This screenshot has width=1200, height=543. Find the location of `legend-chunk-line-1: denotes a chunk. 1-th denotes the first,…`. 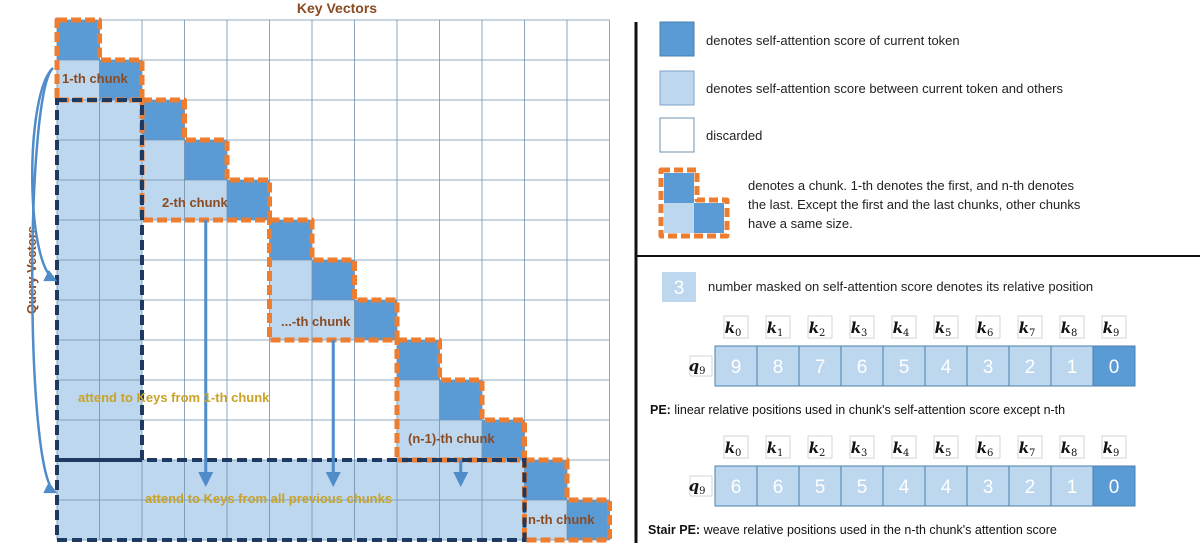

legend-chunk-line-1: denotes a chunk. 1-th denotes the first,… is located at coordinates (911, 185).